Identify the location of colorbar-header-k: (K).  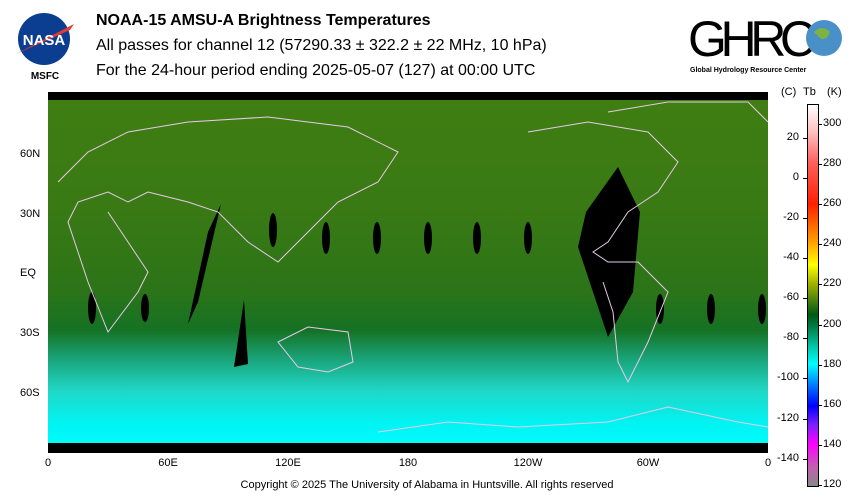
(834, 92).